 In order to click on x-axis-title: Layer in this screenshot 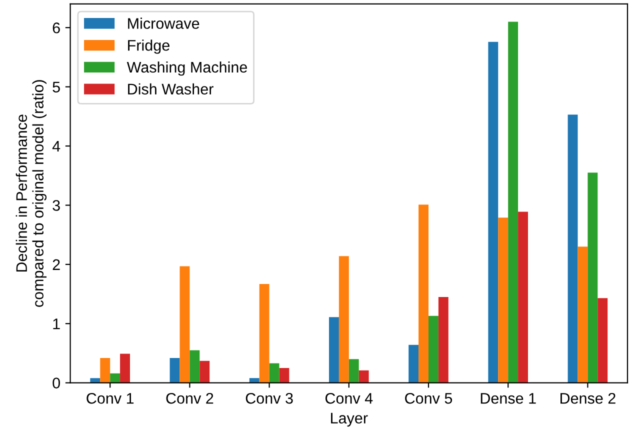, I will do `click(349, 419)`.